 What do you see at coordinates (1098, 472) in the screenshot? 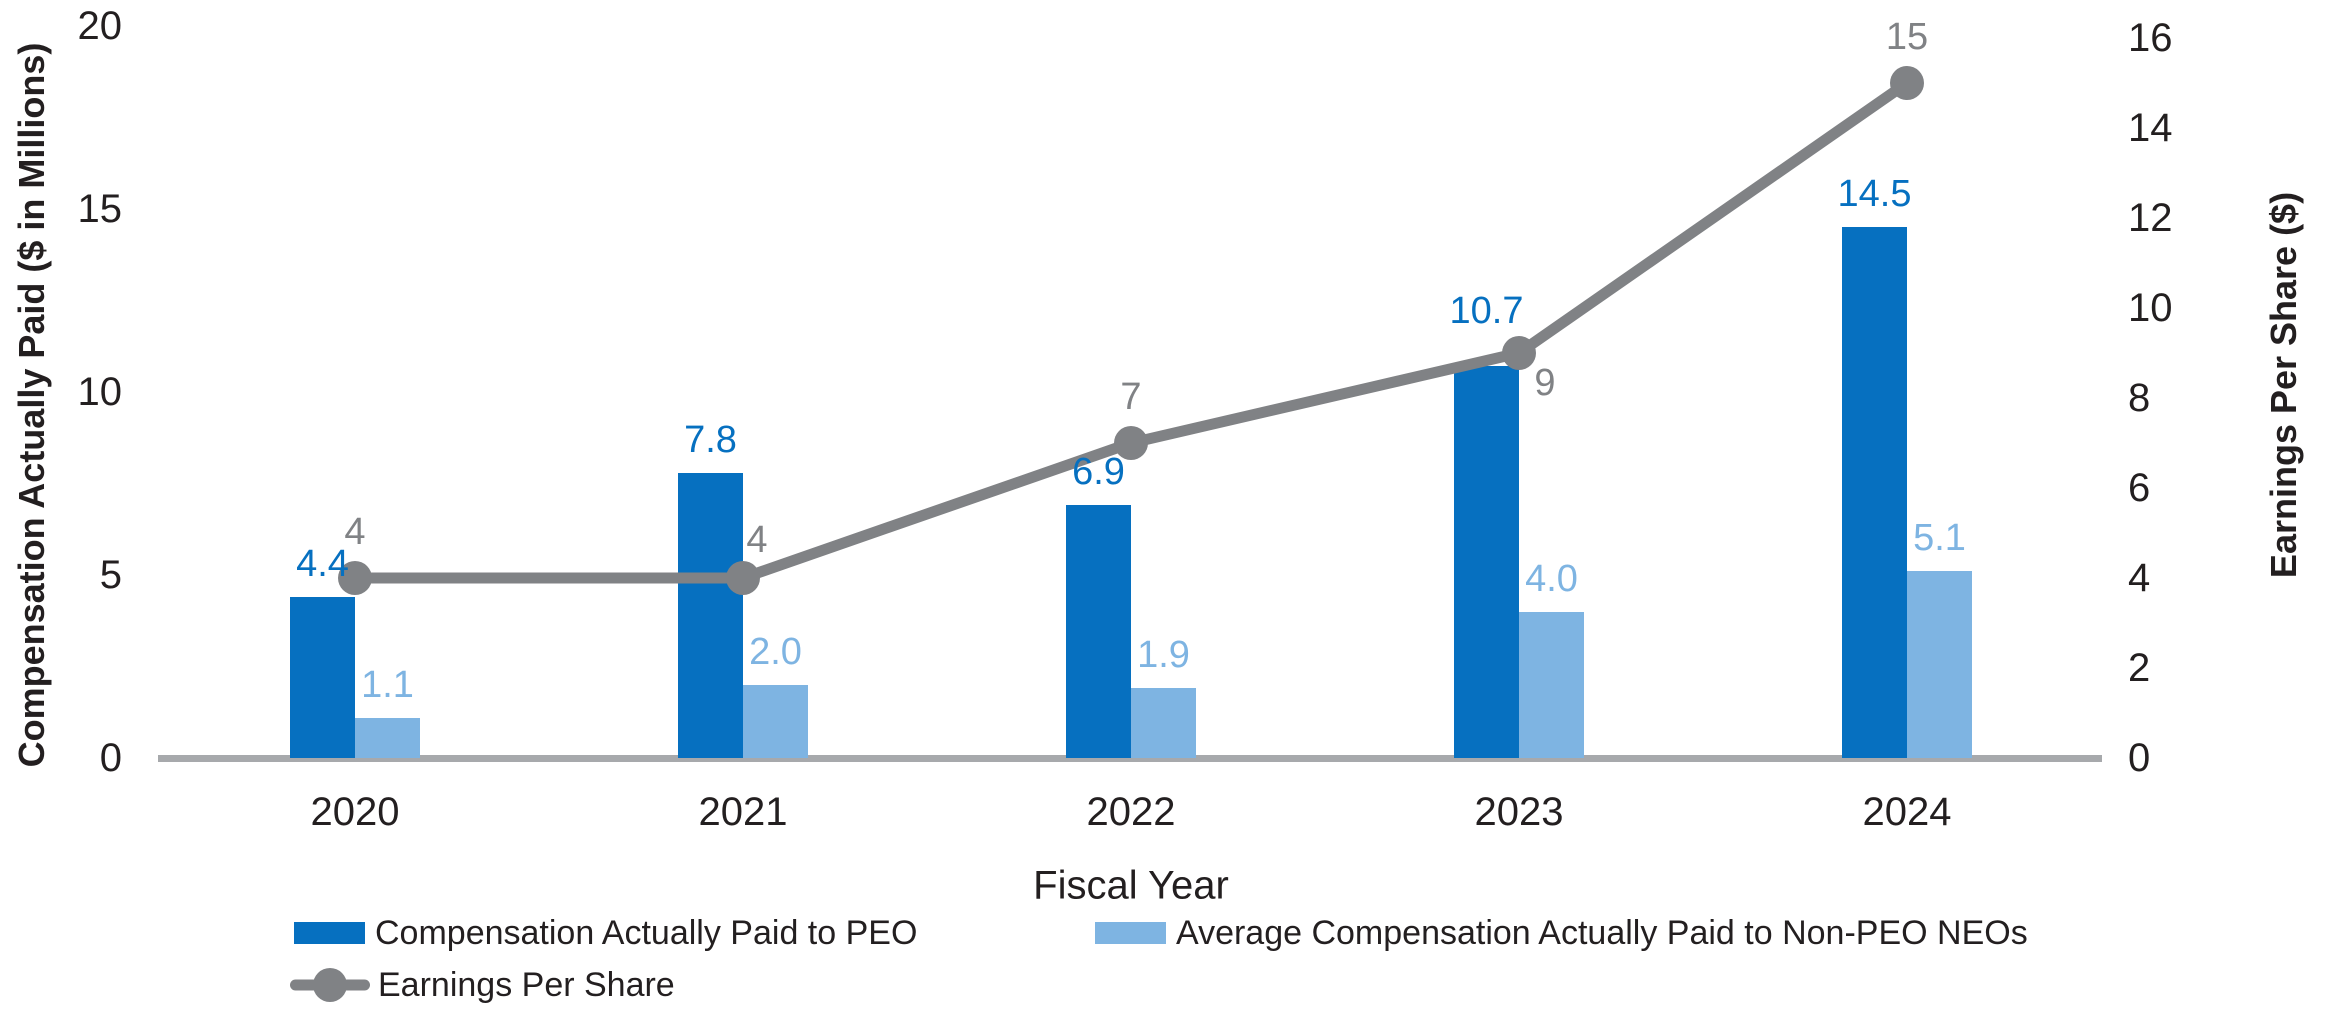
I see `label-peo-2022: 6.9` at bounding box center [1098, 472].